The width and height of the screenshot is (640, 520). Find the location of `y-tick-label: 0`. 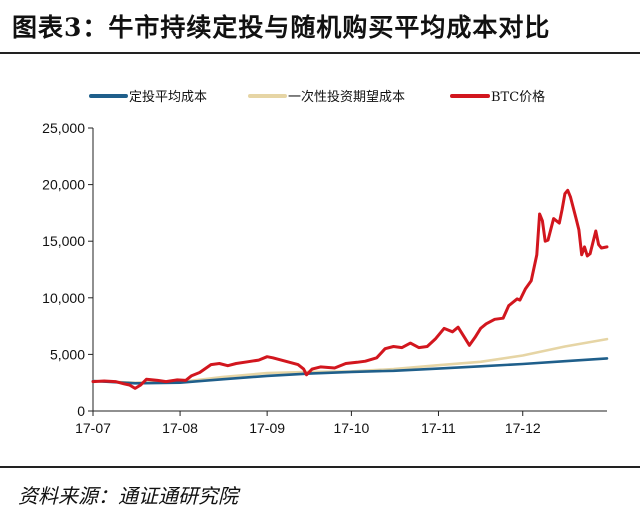

y-tick-label: 0 is located at coordinates (81, 411).